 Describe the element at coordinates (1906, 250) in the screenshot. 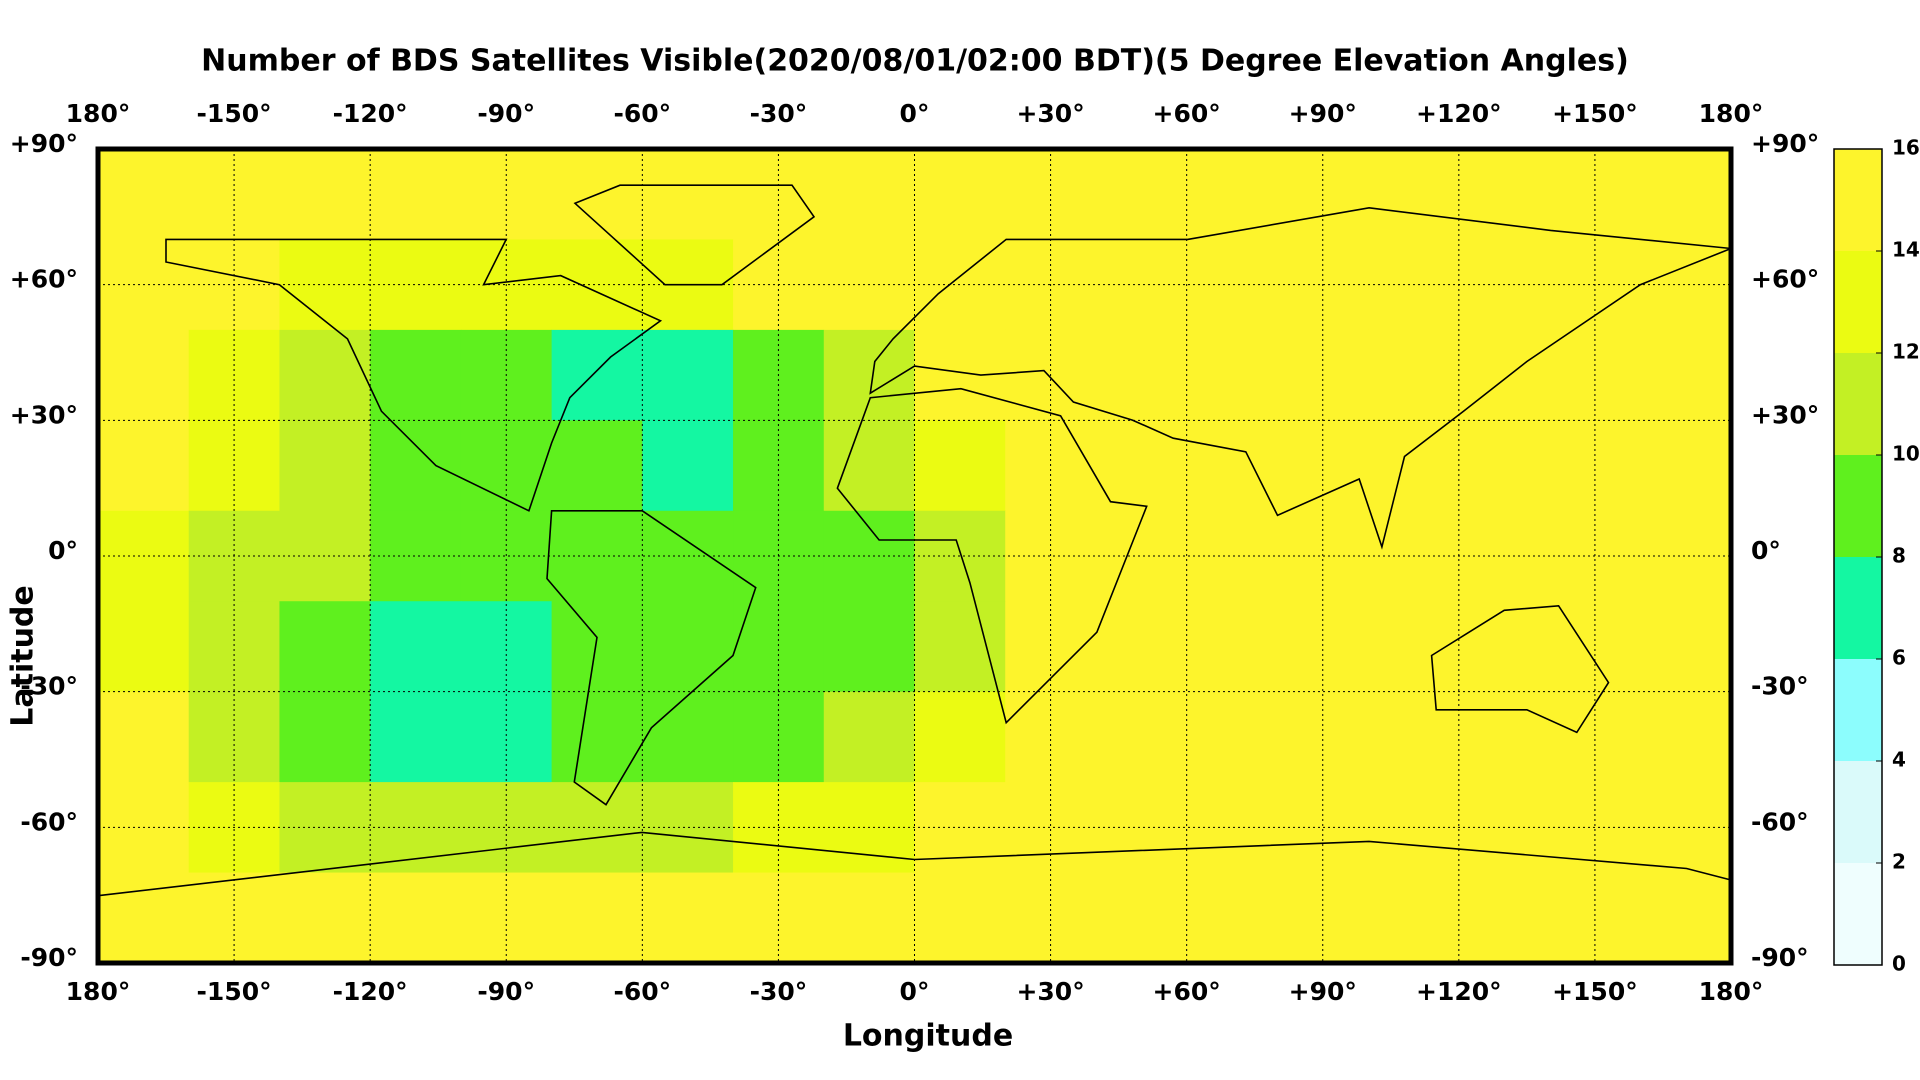

I see `colorbar-tick-label: 14` at that location.